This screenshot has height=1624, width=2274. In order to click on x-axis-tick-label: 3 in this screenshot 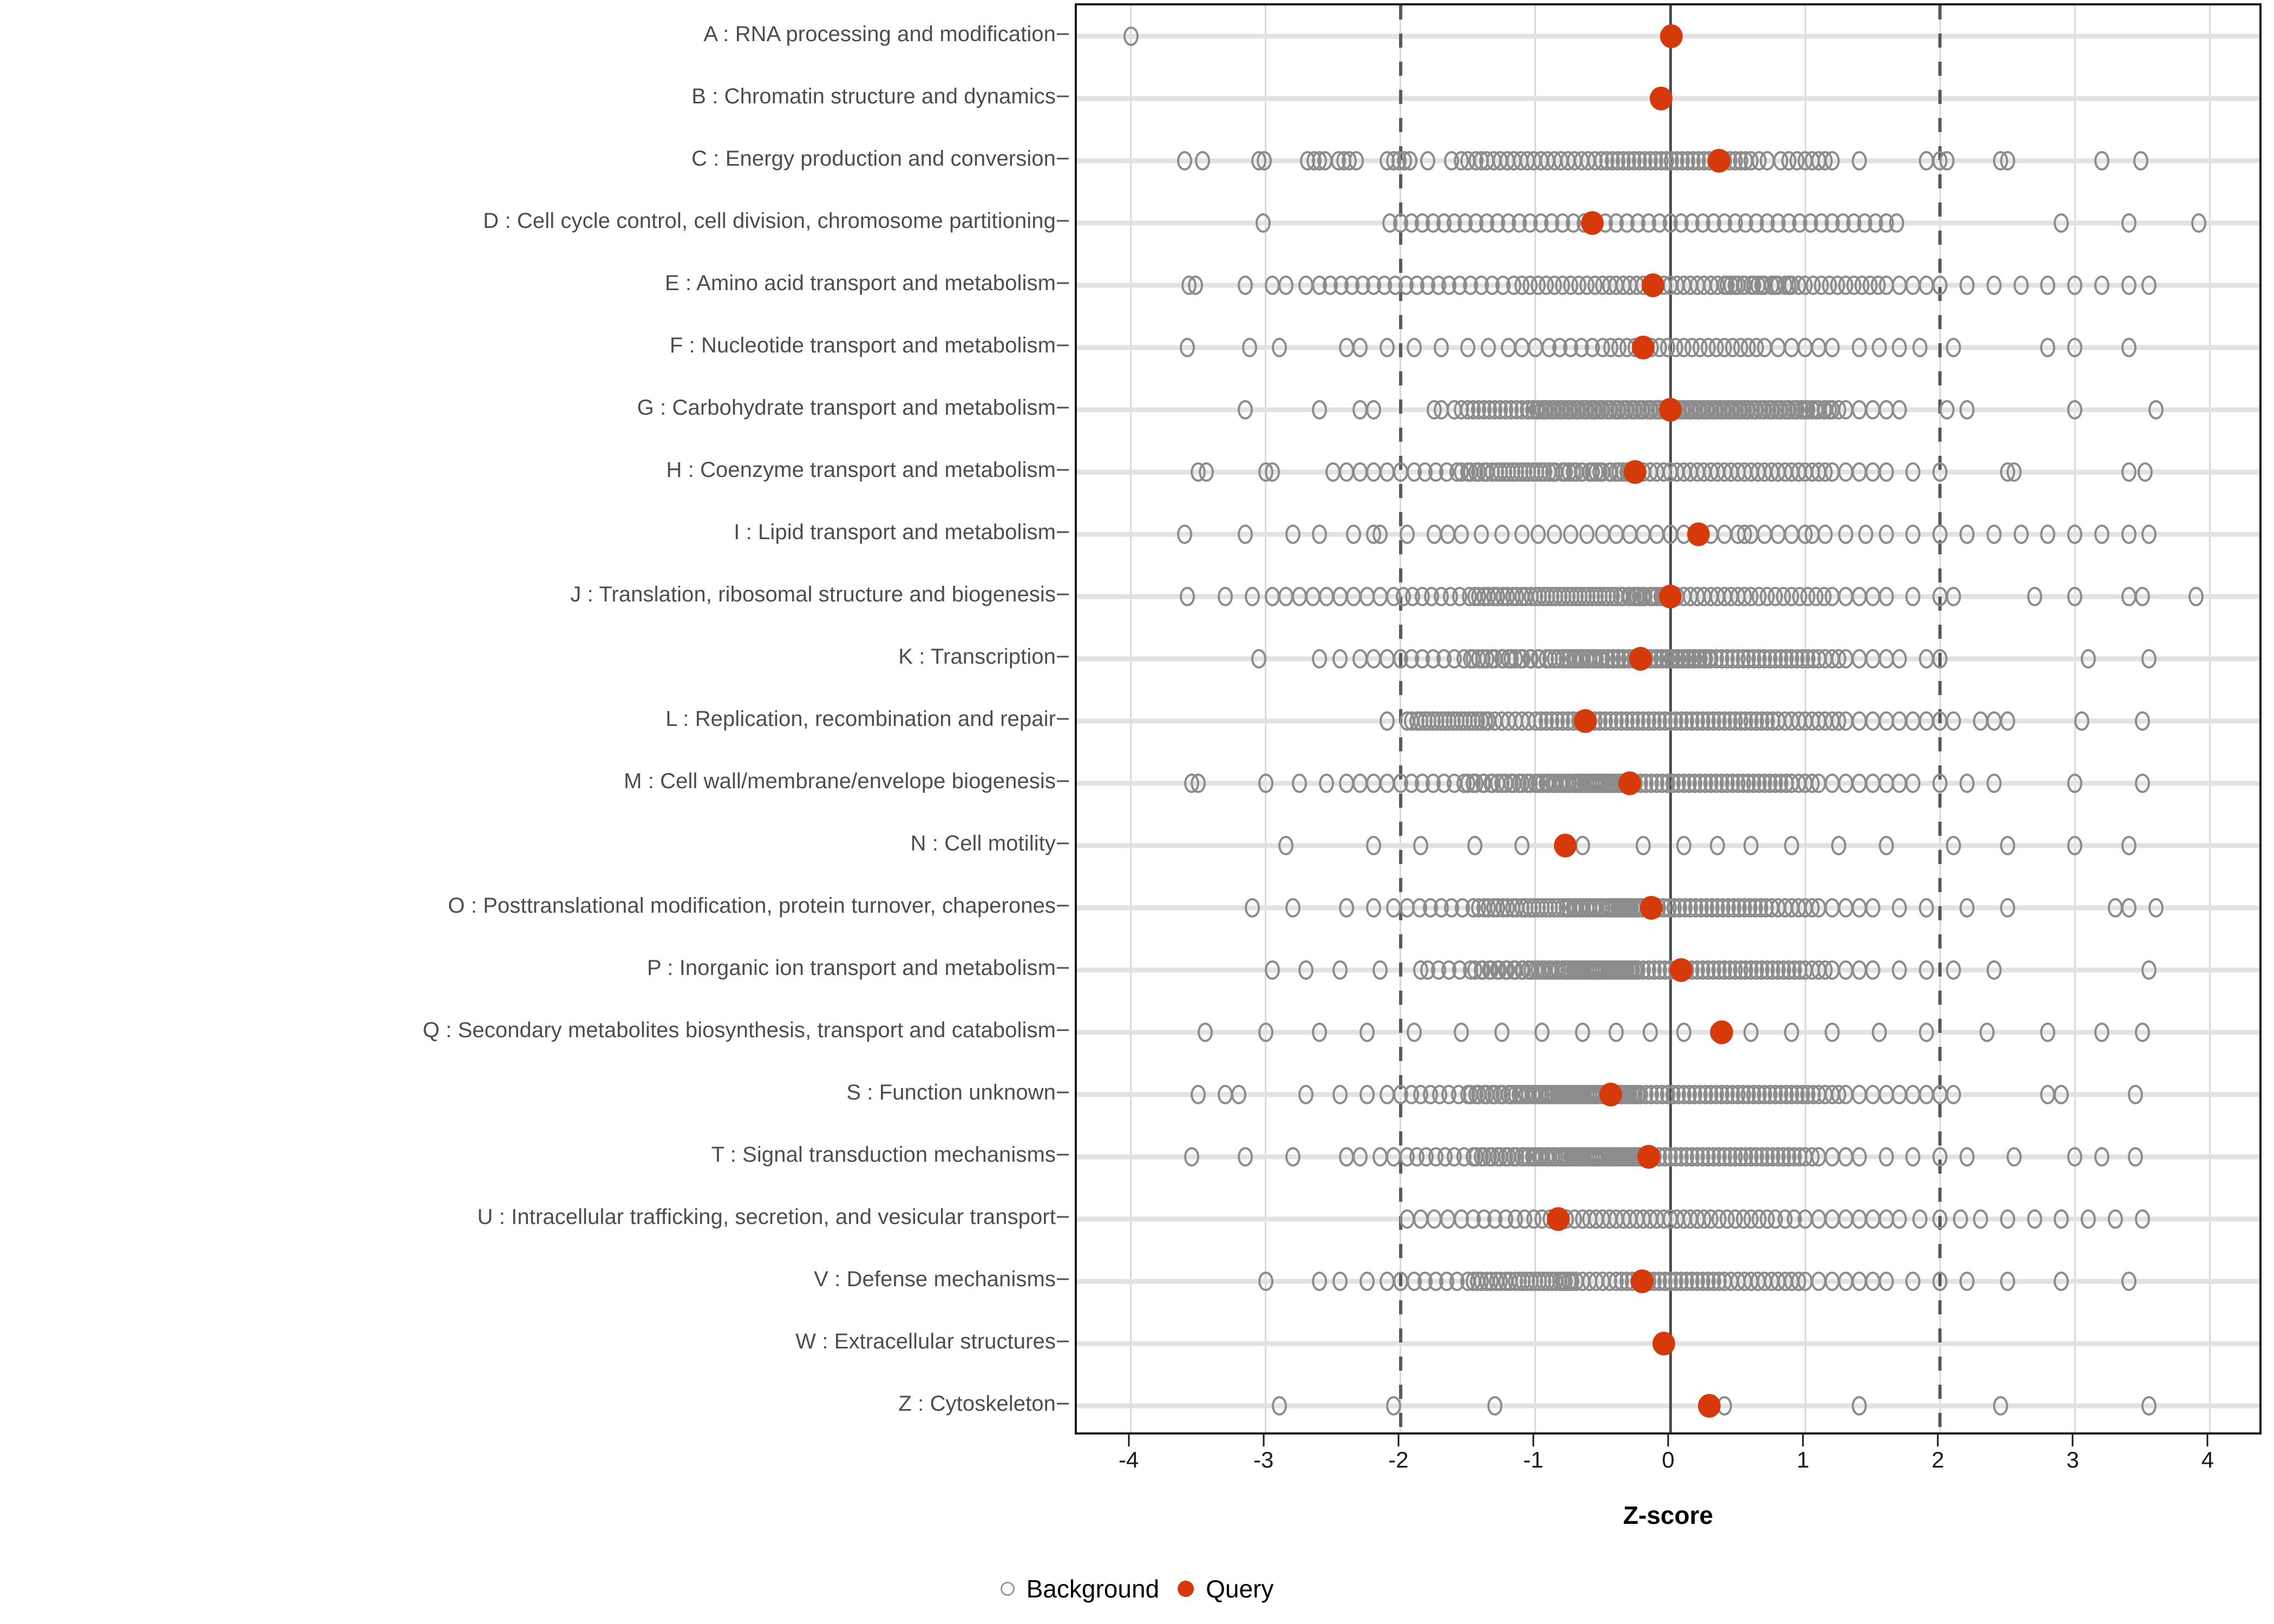, I will do `click(2073, 1459)`.